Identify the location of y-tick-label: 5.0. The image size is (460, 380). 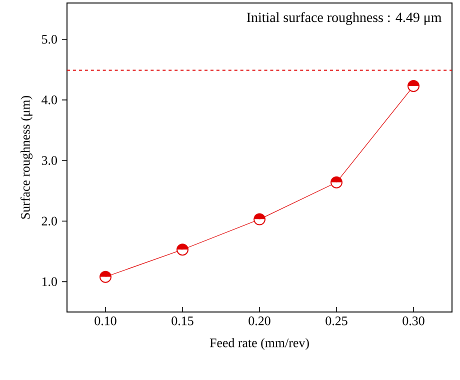
(49, 39).